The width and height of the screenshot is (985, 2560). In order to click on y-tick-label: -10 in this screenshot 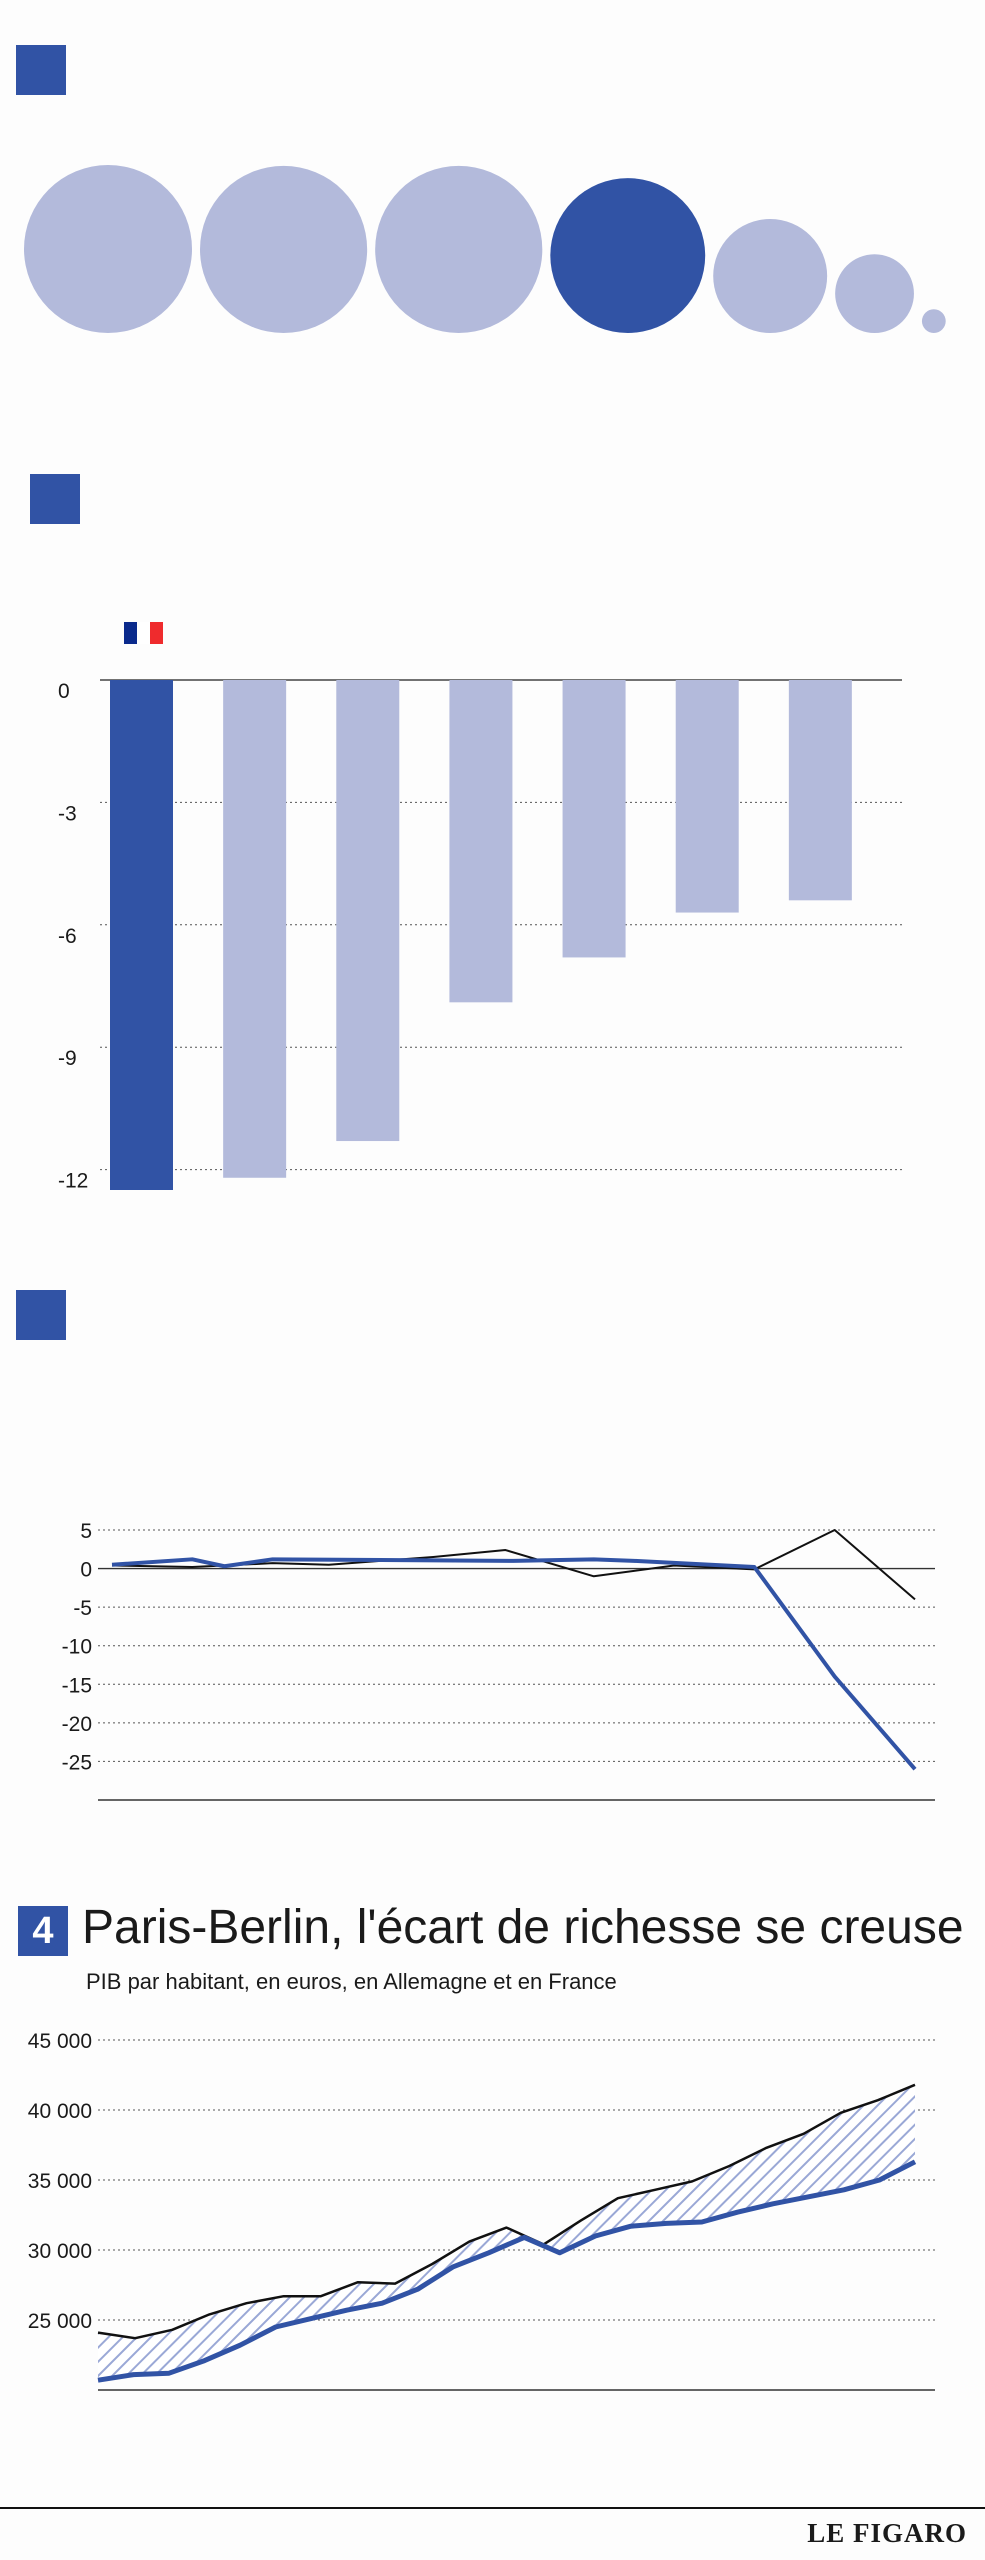, I will do `click(77, 1647)`.